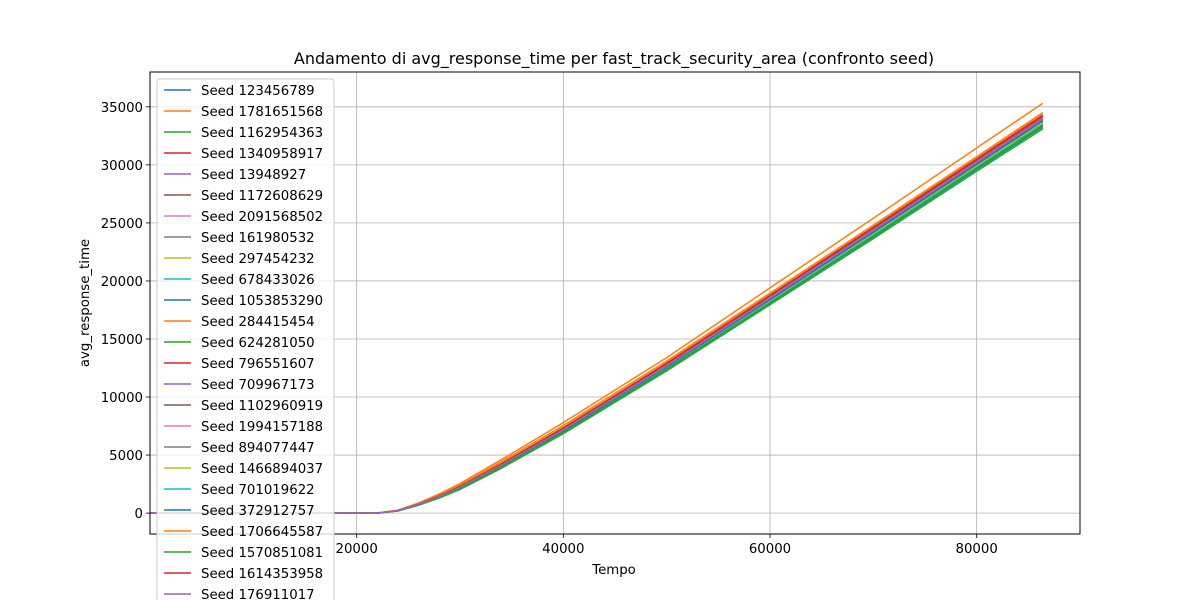 Image resolution: width=1200 pixels, height=600 pixels. What do you see at coordinates (85, 303) in the screenshot?
I see `y-axis-label: avg_response_time` at bounding box center [85, 303].